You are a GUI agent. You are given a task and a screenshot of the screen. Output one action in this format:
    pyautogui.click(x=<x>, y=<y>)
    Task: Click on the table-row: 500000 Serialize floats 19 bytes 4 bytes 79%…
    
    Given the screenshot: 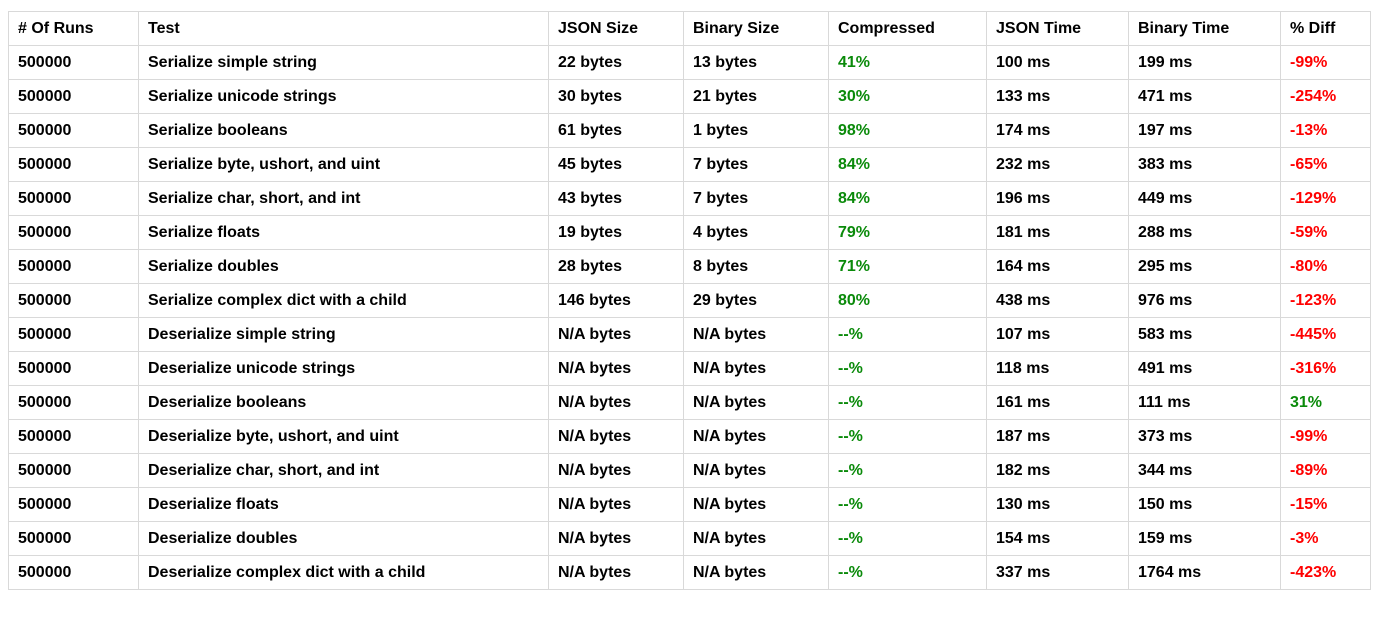 What is the action you would take?
    pyautogui.click(x=689, y=232)
    